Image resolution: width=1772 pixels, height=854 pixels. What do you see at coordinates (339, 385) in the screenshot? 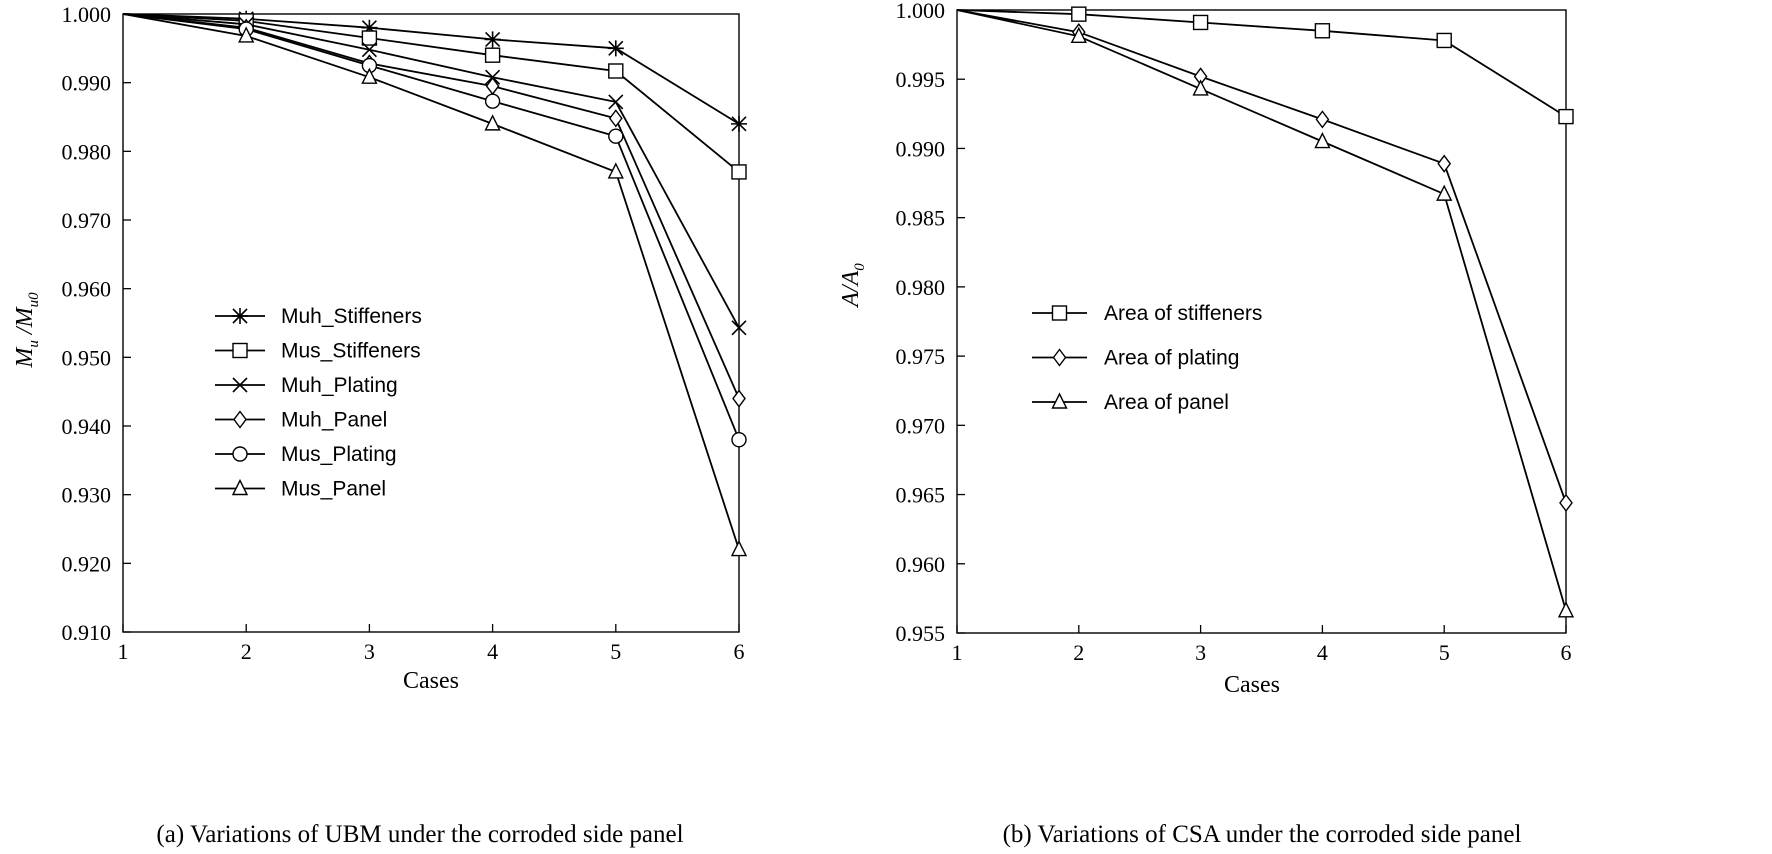
I see `chart-a-legend-label: Muh_Plating` at bounding box center [339, 385].